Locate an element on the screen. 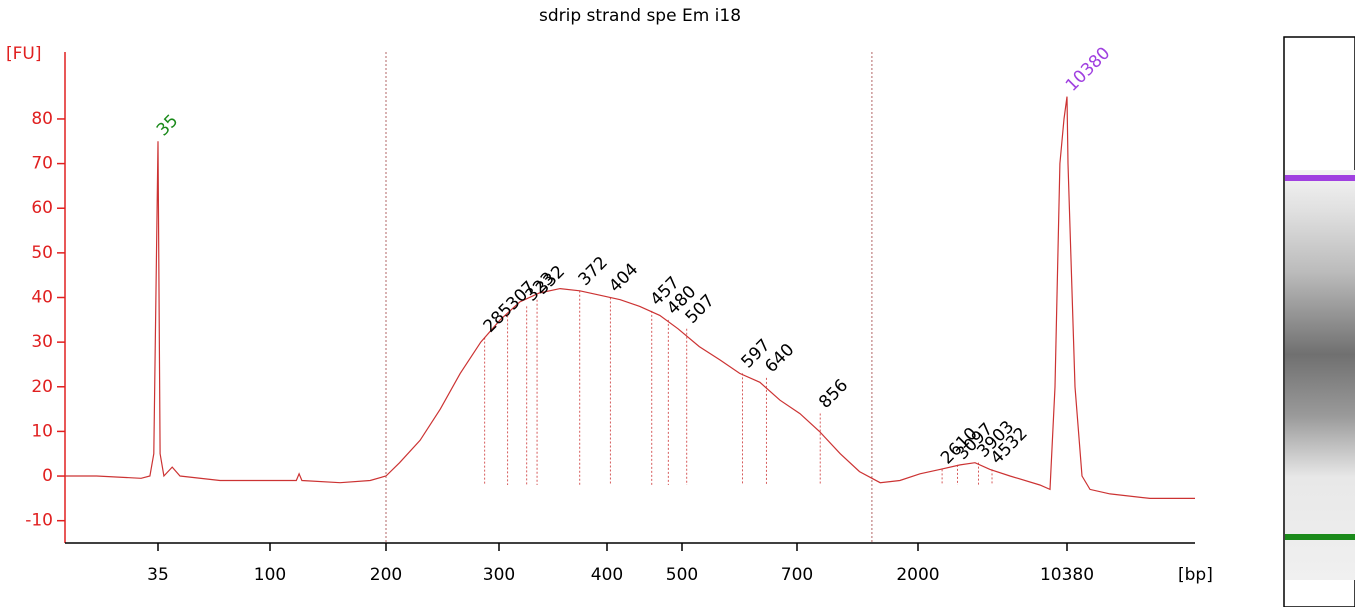  peak-label: 404 is located at coordinates (623, 277).